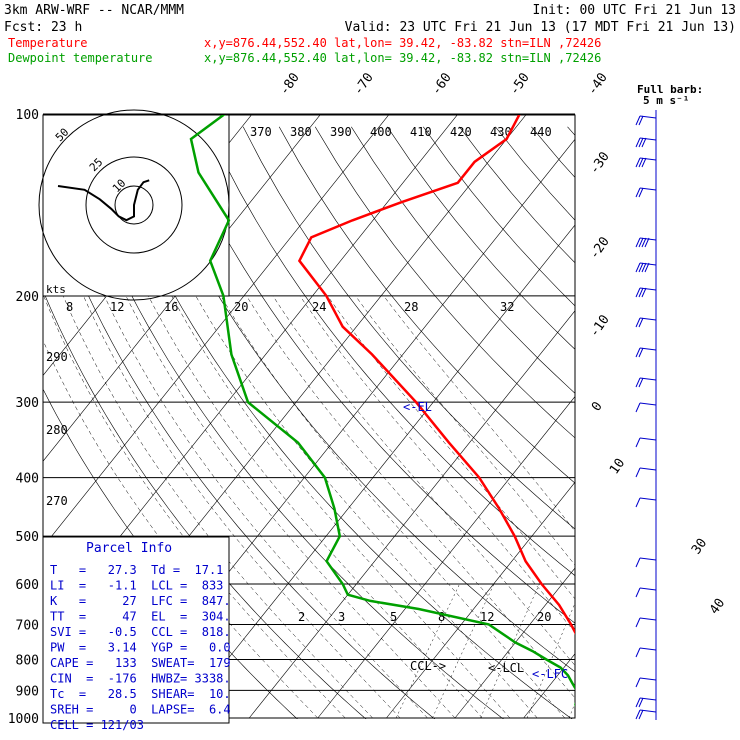 The image size is (740, 740). I want to click on parcel-info-row: T = 27.3 Td = 17.1, so click(136, 570).